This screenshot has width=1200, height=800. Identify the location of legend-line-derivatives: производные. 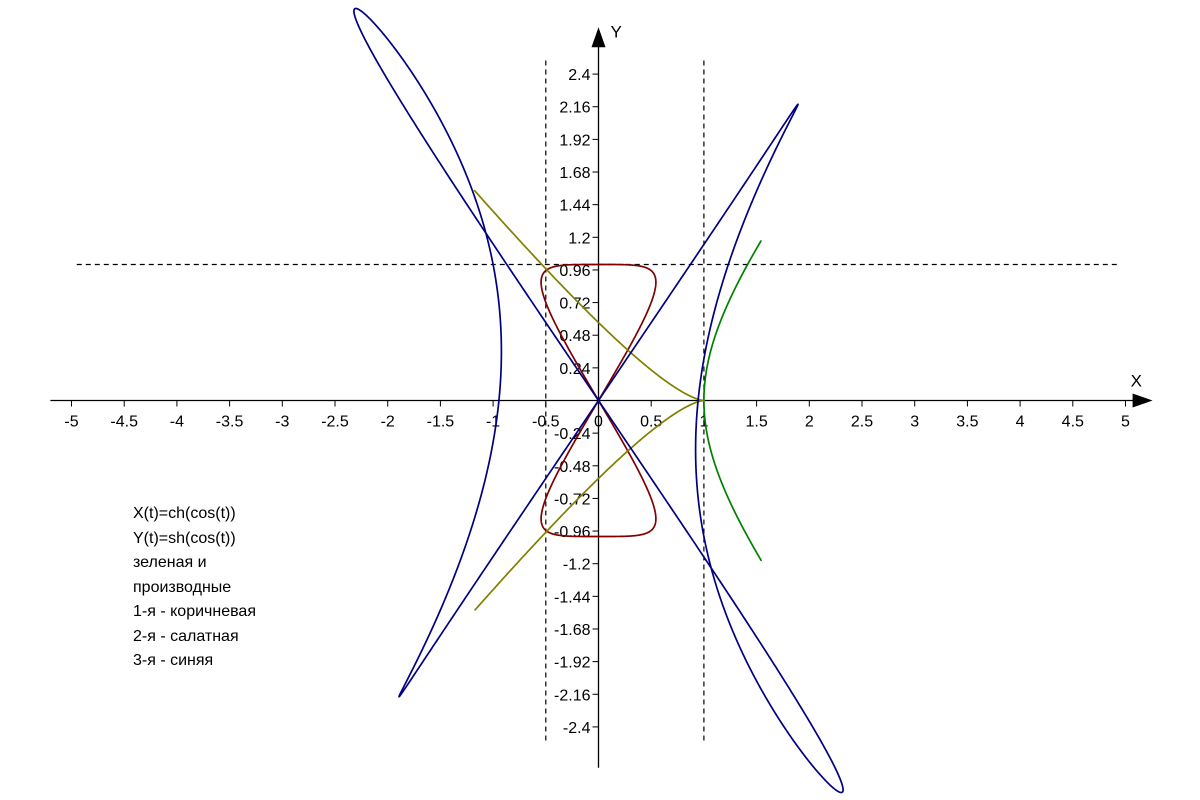
(182, 587).